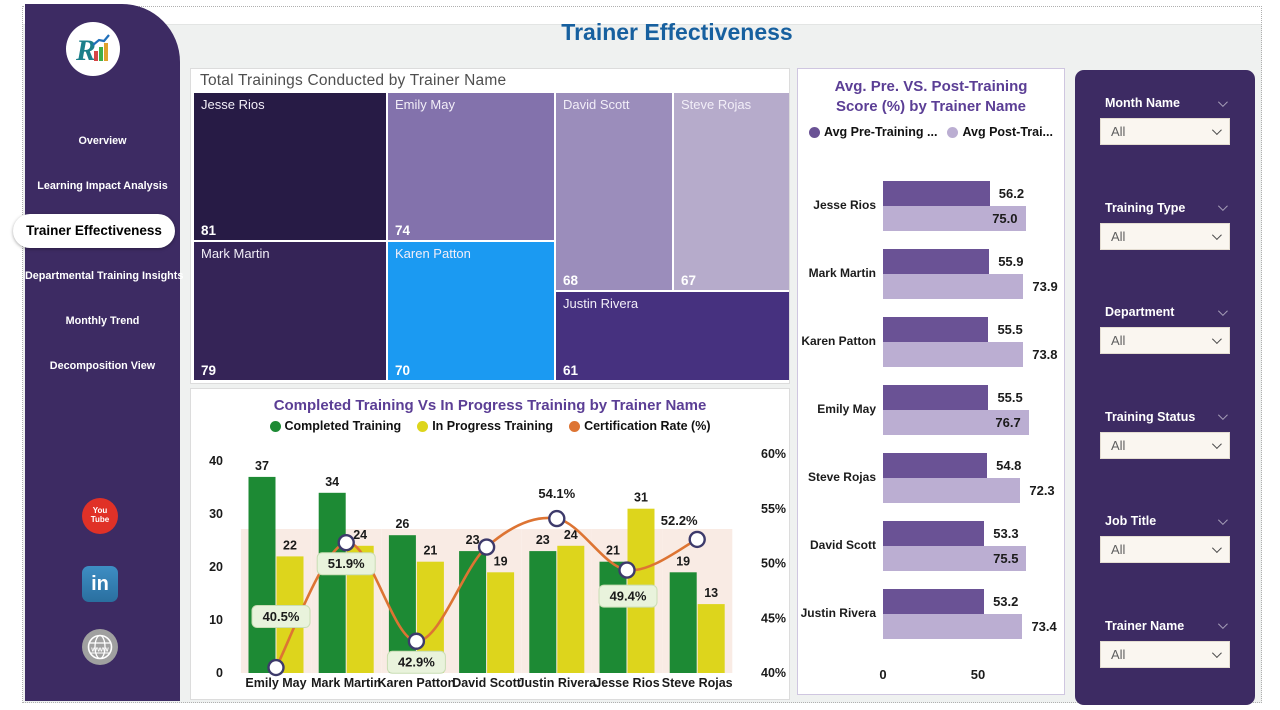  Describe the element at coordinates (1165, 445) in the screenshot. I see `filter-dropdown-training-status: All` at that location.